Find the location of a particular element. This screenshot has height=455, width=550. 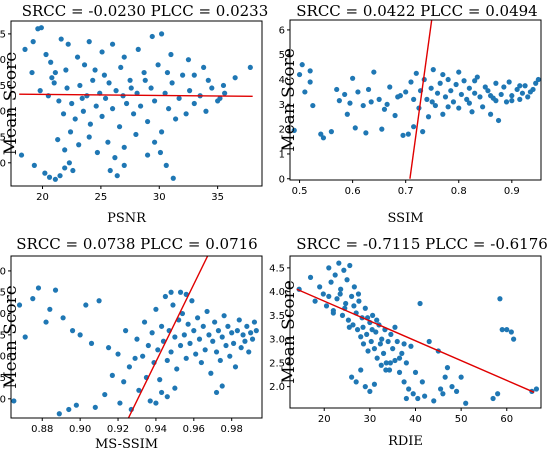

y-tick-label: 3.5 is located at coordinates (3, 86).